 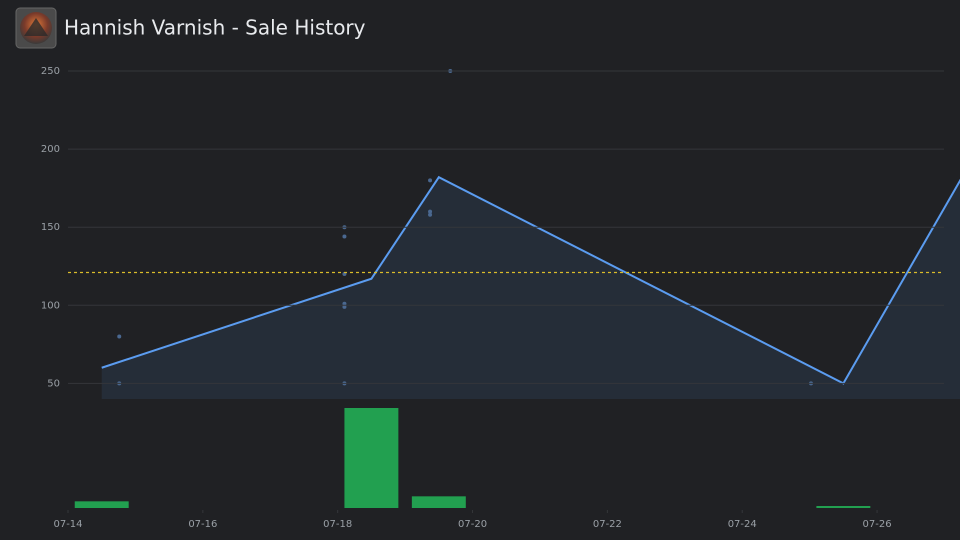 I want to click on x-tick-label: 07-24, so click(x=742, y=524).